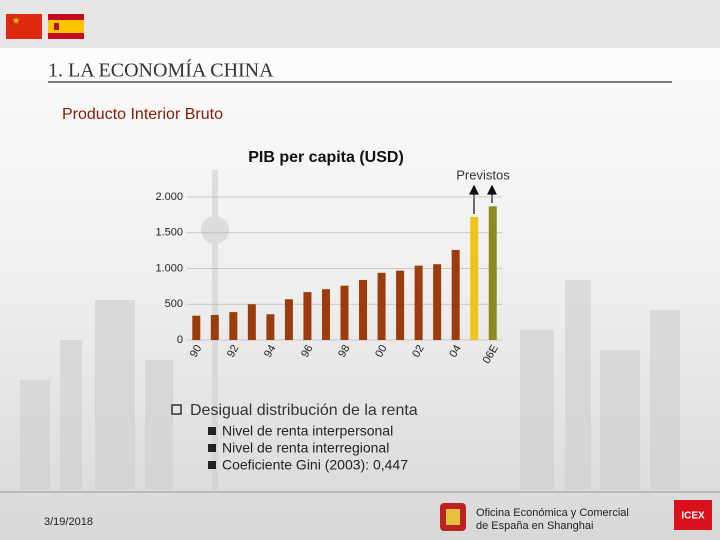  What do you see at coordinates (305, 448) in the screenshot?
I see `bullet-item: Nivel de renta interregional` at bounding box center [305, 448].